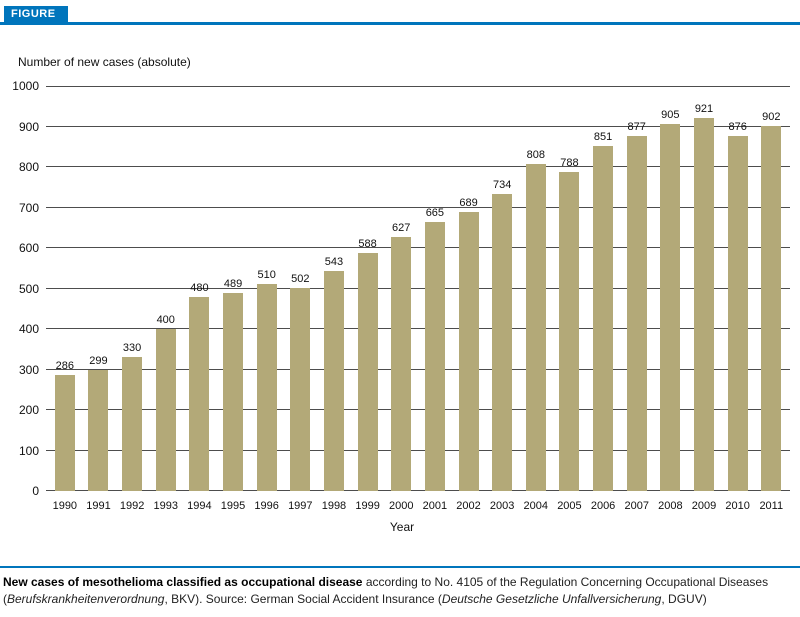  I want to click on bar-value-label: 734, so click(502, 184).